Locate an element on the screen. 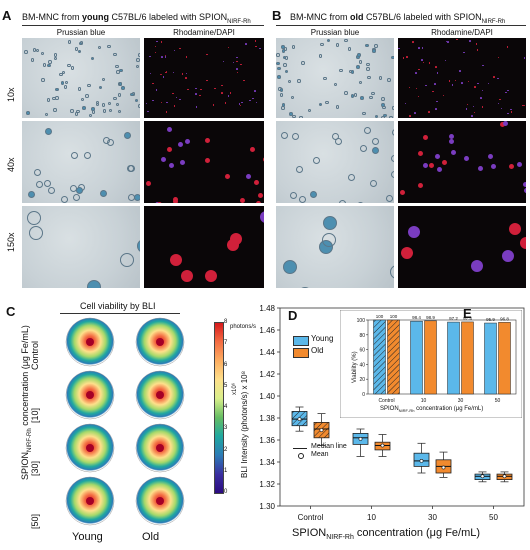 The image size is (530, 550). micrograph-old-pb-150x is located at coordinates (335, 247).